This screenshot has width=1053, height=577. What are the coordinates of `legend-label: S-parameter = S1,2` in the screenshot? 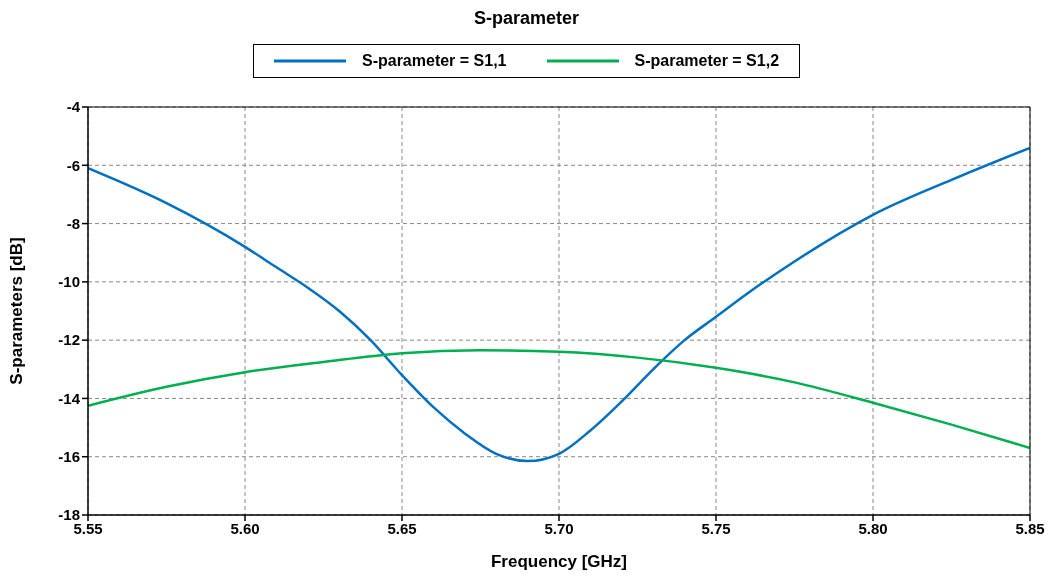 It's located at (707, 61).